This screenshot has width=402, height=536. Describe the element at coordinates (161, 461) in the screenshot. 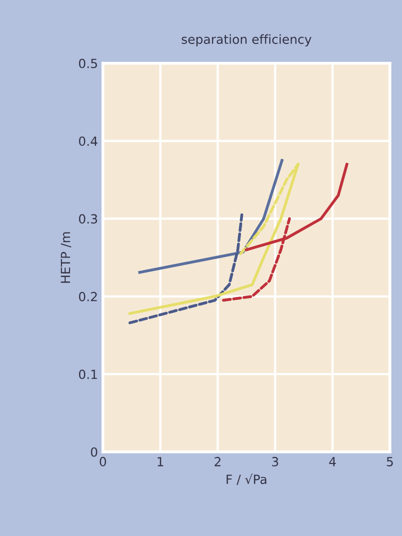

I see `x-tick-label: 1` at that location.